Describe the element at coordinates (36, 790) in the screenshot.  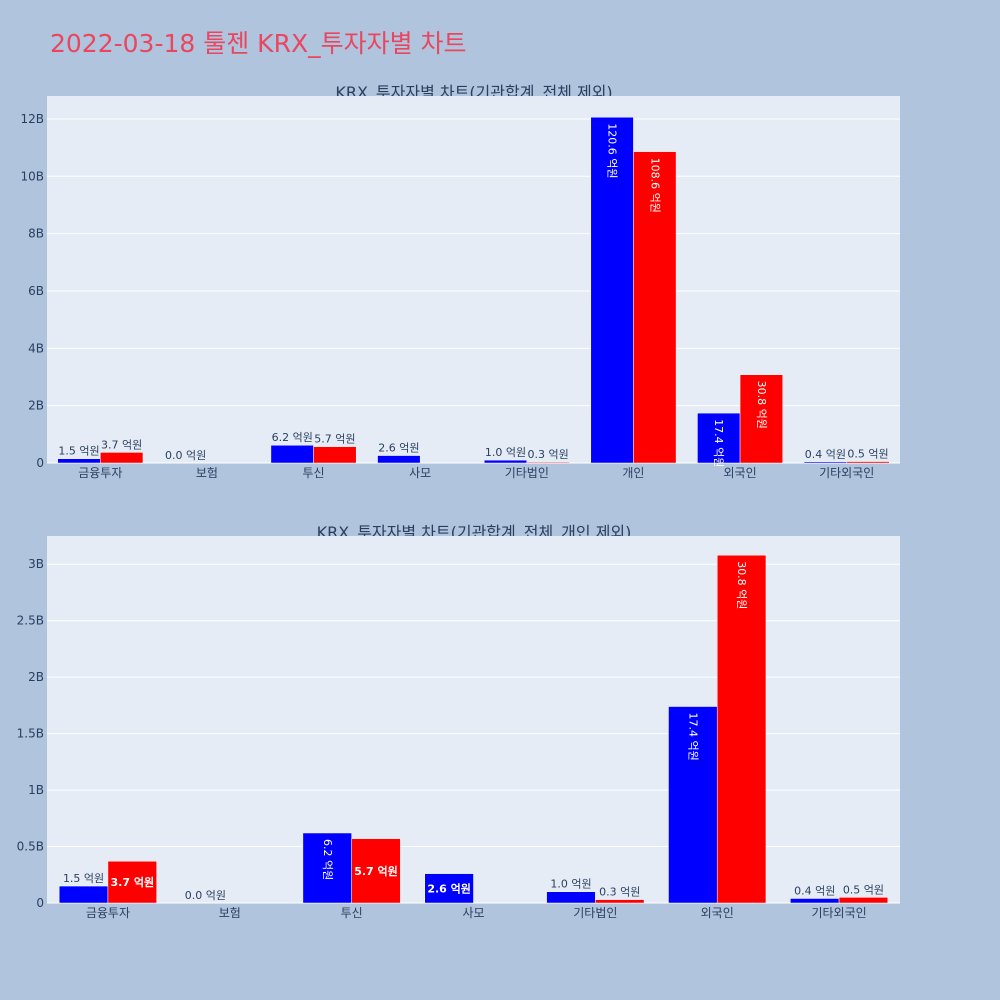
I see `y-tick-label: 1B` at that location.